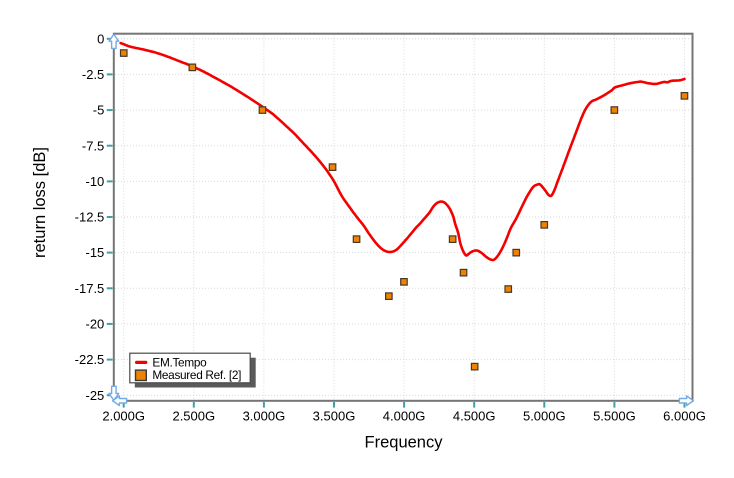  Describe the element at coordinates (196, 375) in the screenshot. I see `svg-text: Measured Ref. [2]` at that location.